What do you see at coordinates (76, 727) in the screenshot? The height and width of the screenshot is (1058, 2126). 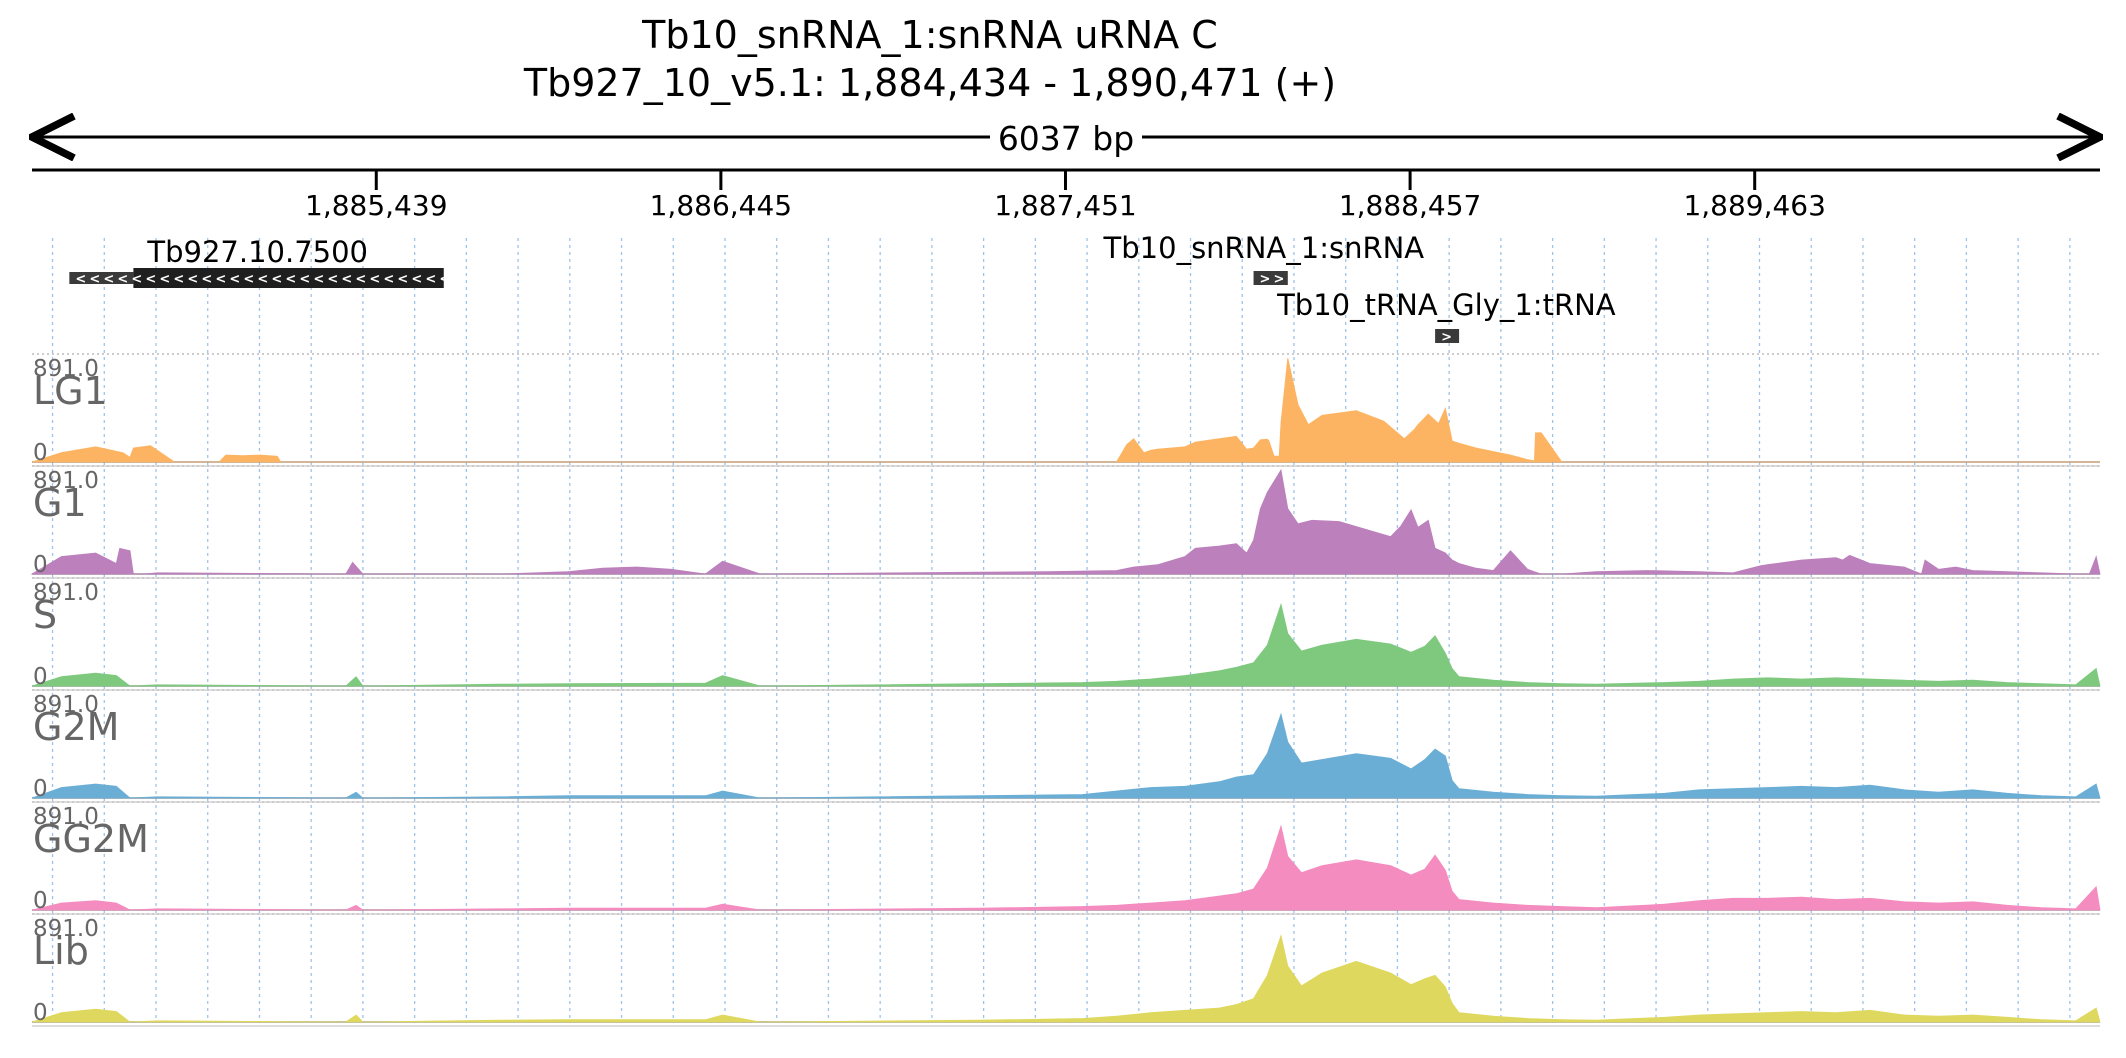 I see `track-name: G2M` at bounding box center [76, 727].